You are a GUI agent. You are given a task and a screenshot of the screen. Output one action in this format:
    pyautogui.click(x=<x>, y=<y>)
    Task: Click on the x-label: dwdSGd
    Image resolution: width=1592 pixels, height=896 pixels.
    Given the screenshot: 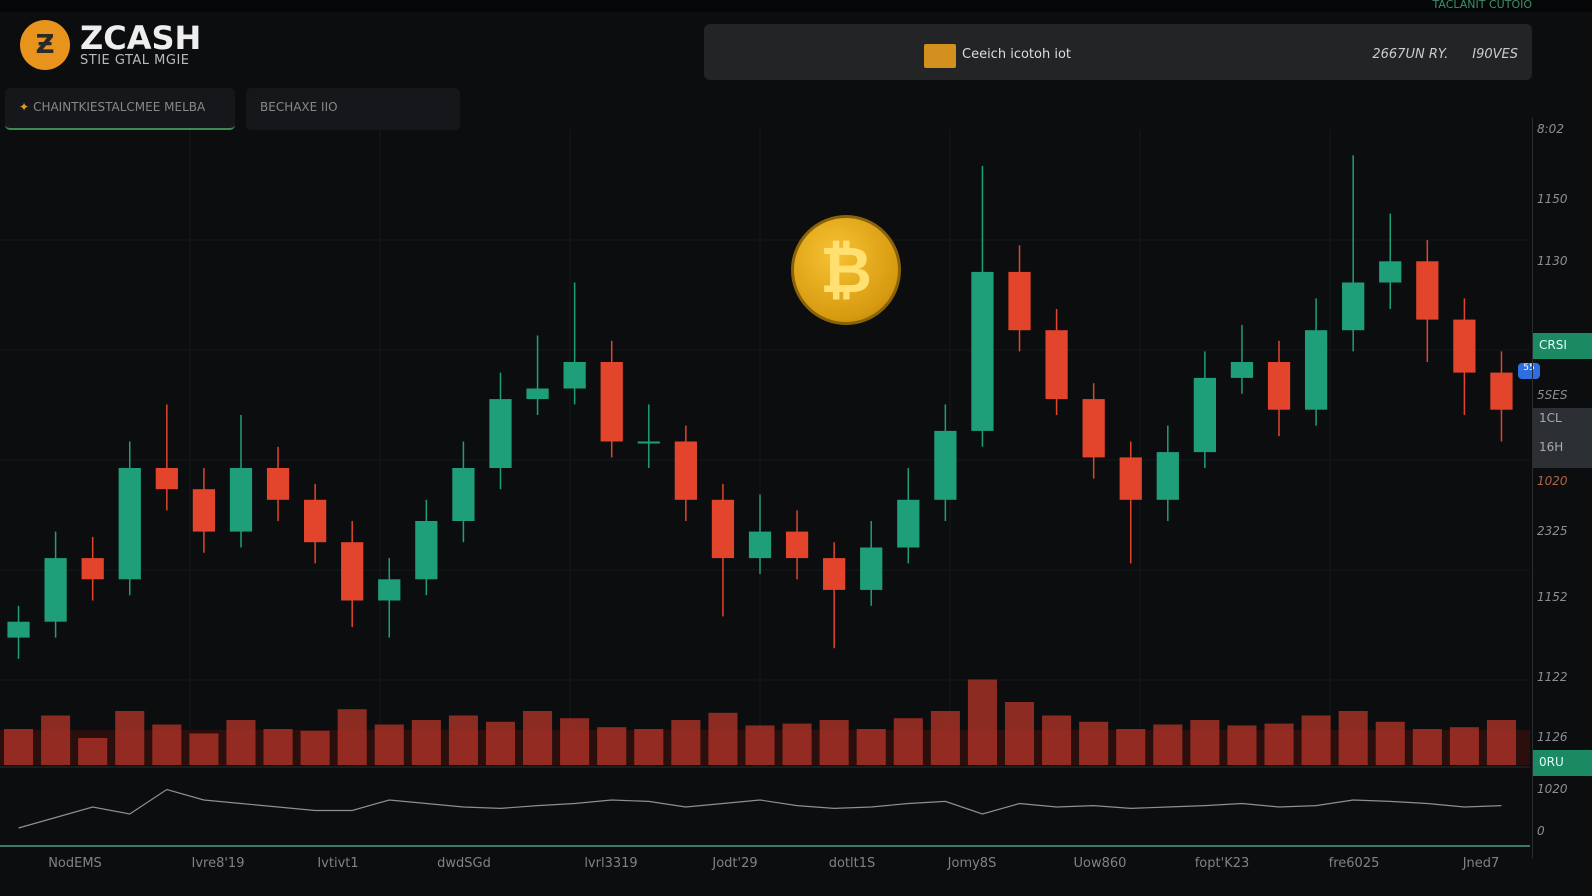 What is the action you would take?
    pyautogui.click(x=464, y=863)
    